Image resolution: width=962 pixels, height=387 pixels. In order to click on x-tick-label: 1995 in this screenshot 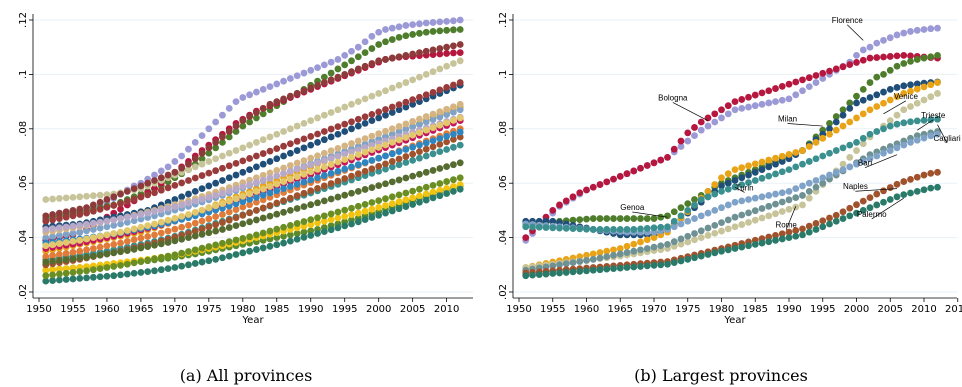, I will do `click(822, 309)`.